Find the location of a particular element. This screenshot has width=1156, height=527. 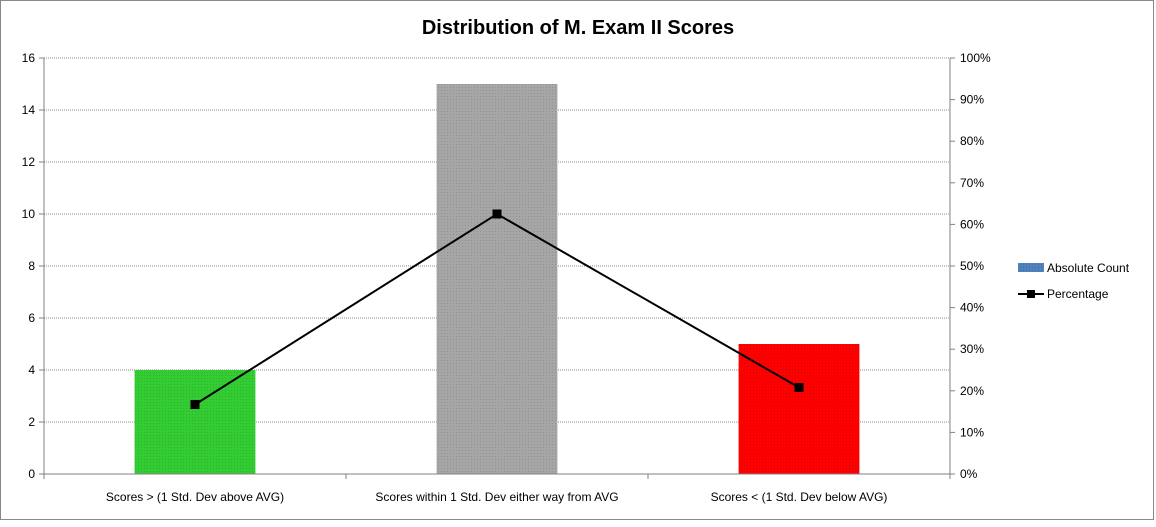

legend-swatch-texture is located at coordinates (1031, 267).